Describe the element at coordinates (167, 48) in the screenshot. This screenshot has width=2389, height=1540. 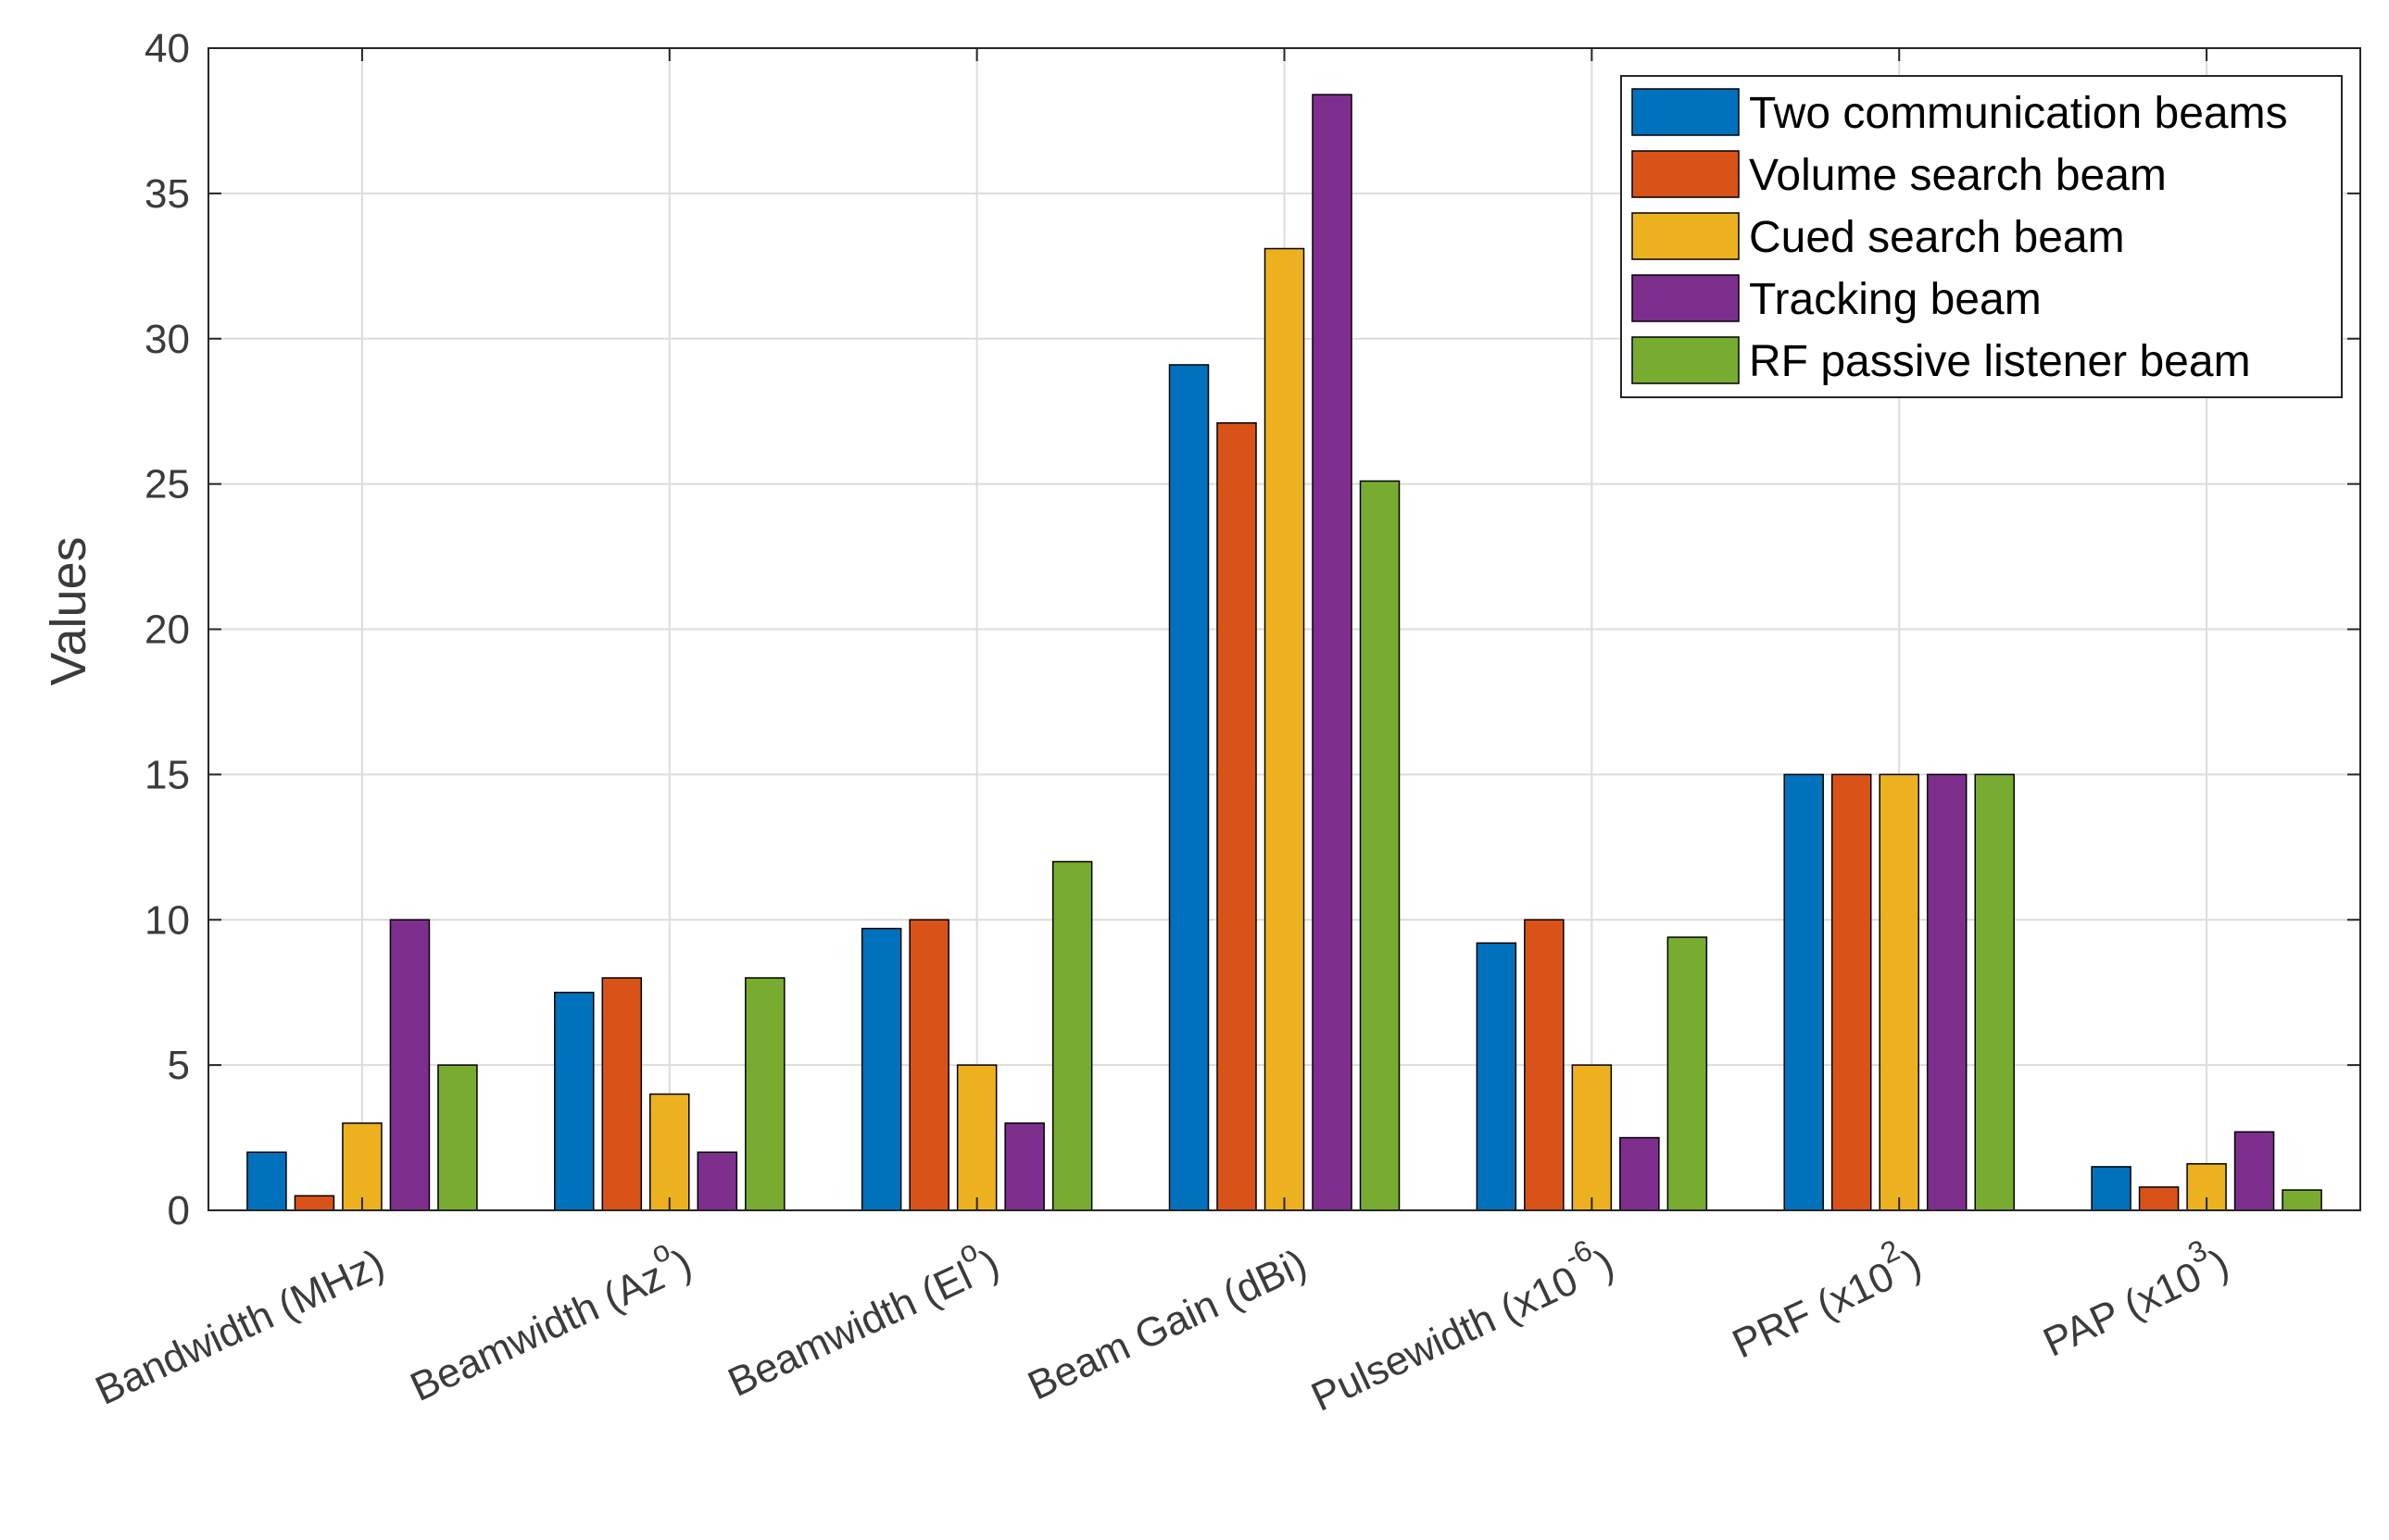
I see `y-tick-label: 40` at that location.